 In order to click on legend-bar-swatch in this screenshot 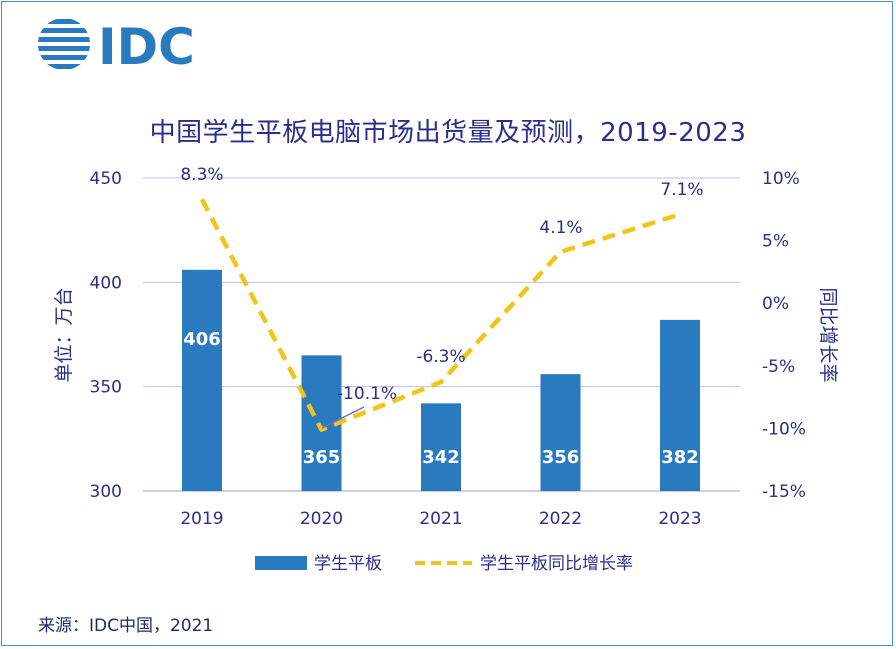, I will do `click(281, 563)`.